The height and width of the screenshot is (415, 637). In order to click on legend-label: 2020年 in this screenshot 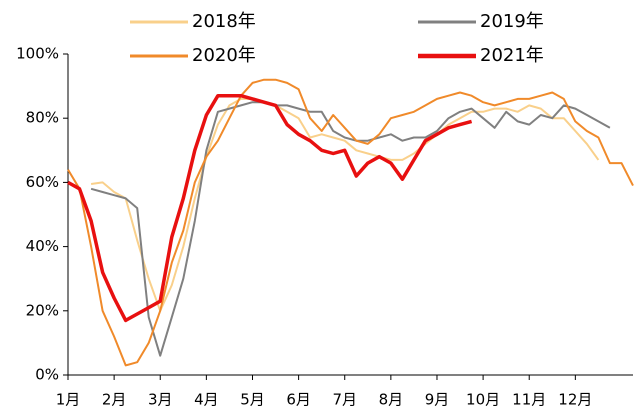, I will do `click(224, 55)`.